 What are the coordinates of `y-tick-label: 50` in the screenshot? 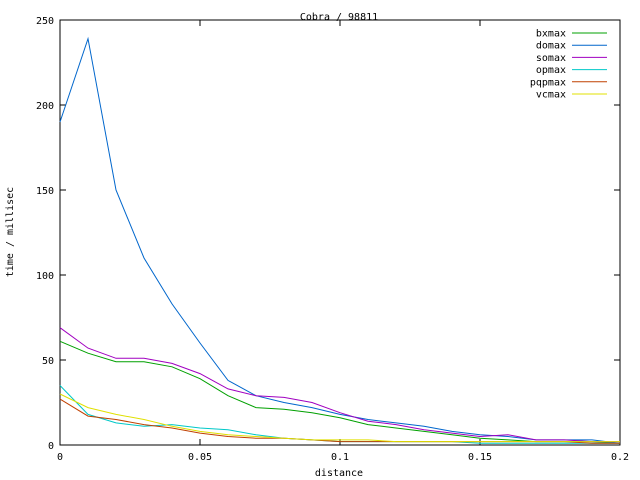 It's located at (48, 361).